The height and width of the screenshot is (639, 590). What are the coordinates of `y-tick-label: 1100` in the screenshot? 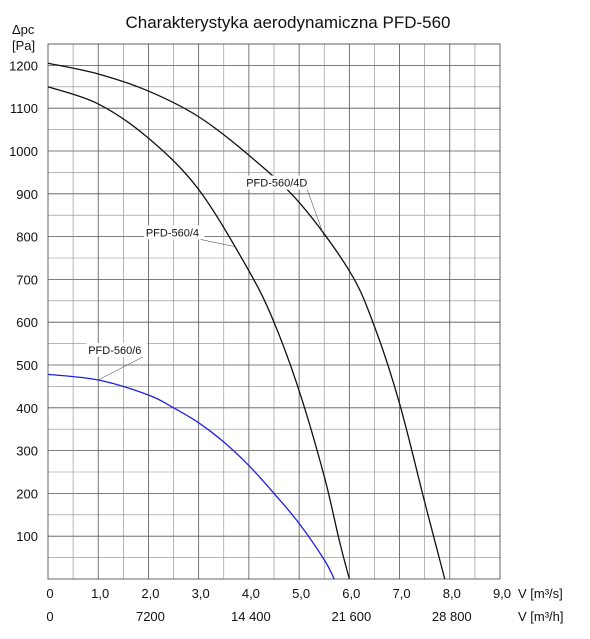 It's located at (24, 108).